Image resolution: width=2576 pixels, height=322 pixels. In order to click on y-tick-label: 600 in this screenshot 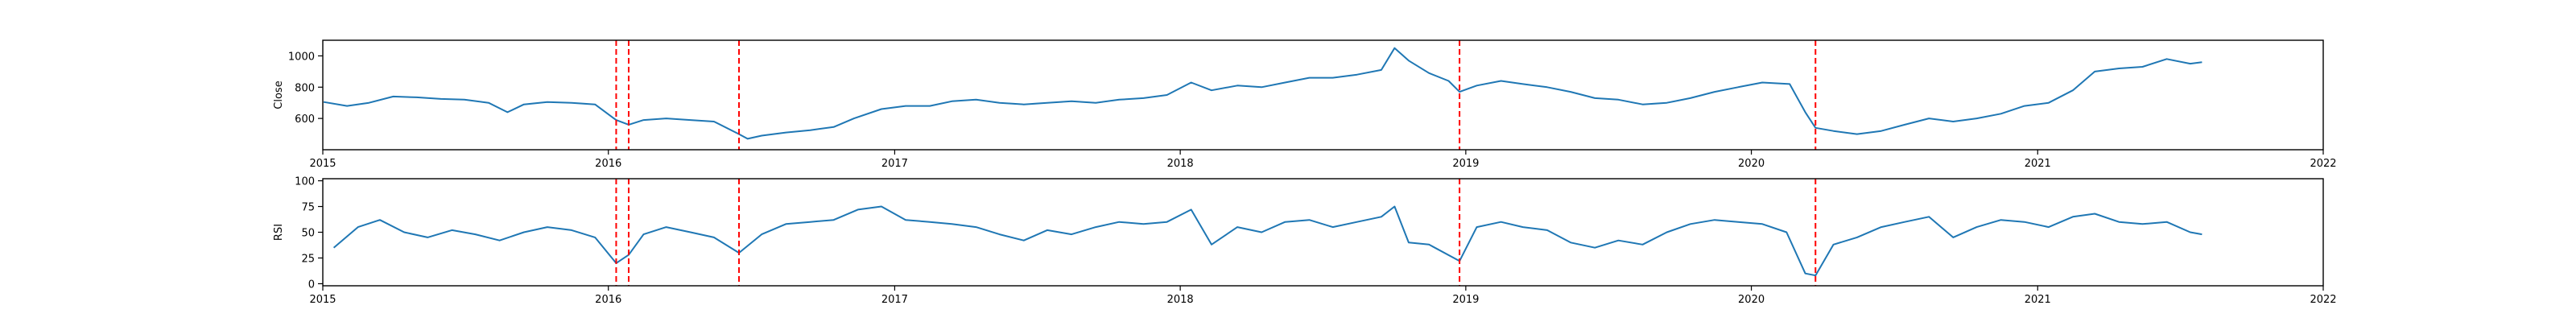, I will do `click(305, 120)`.